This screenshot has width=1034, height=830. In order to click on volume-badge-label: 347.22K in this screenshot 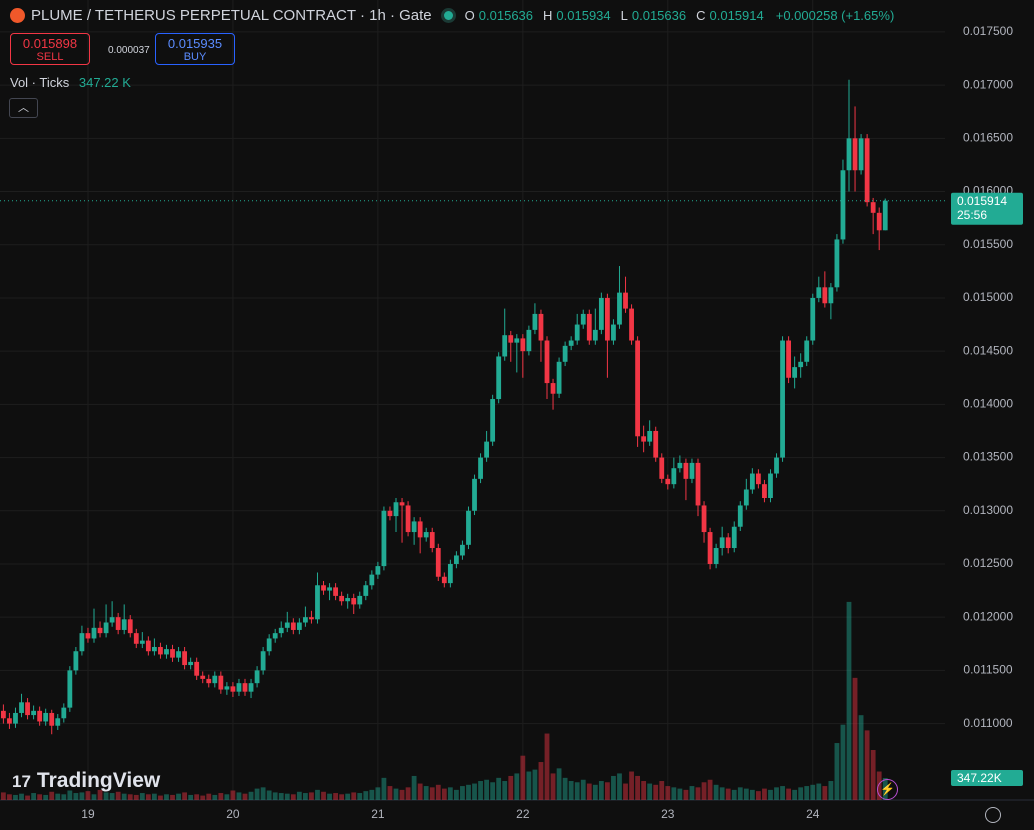, I will do `click(979, 778)`.